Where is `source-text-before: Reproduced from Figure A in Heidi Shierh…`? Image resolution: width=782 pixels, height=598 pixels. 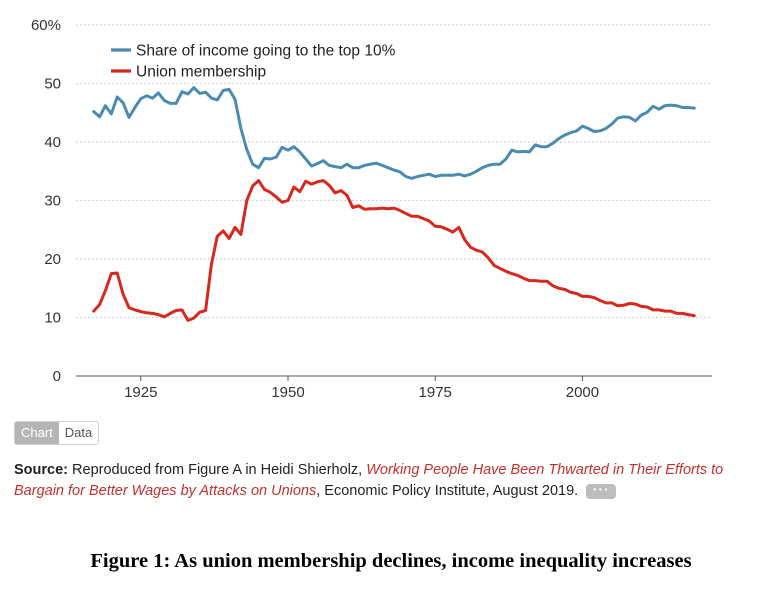 source-text-before: Reproduced from Figure A in Heidi Shierh… is located at coordinates (219, 470).